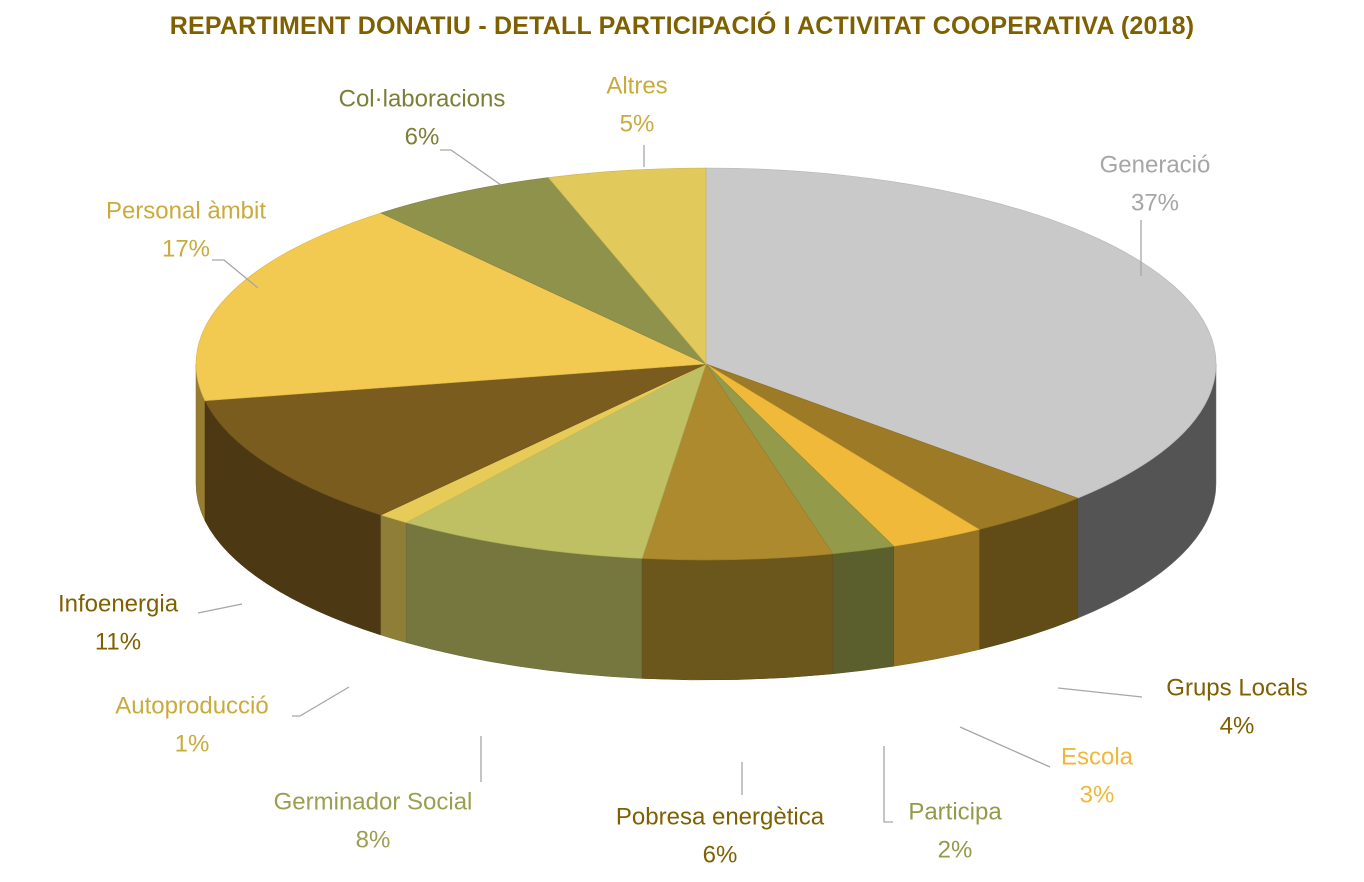 The image size is (1364, 882). What do you see at coordinates (186, 210) in the screenshot?
I see `category-label: Personal àmbit` at bounding box center [186, 210].